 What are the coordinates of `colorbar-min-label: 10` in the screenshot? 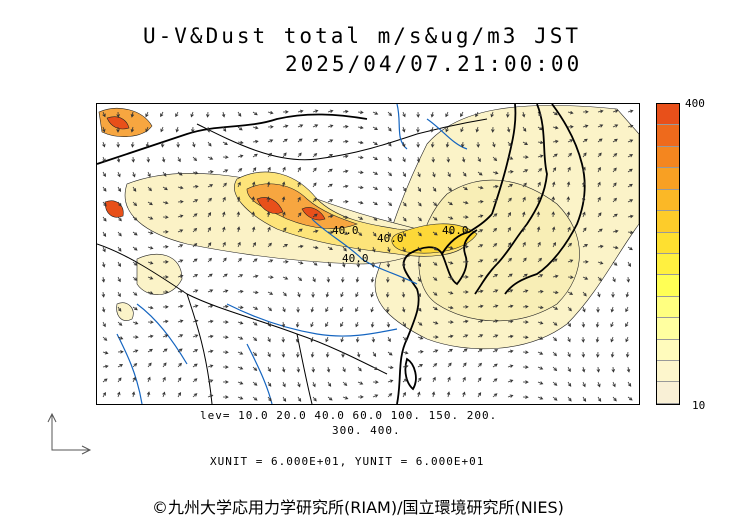 It's located at (699, 405).